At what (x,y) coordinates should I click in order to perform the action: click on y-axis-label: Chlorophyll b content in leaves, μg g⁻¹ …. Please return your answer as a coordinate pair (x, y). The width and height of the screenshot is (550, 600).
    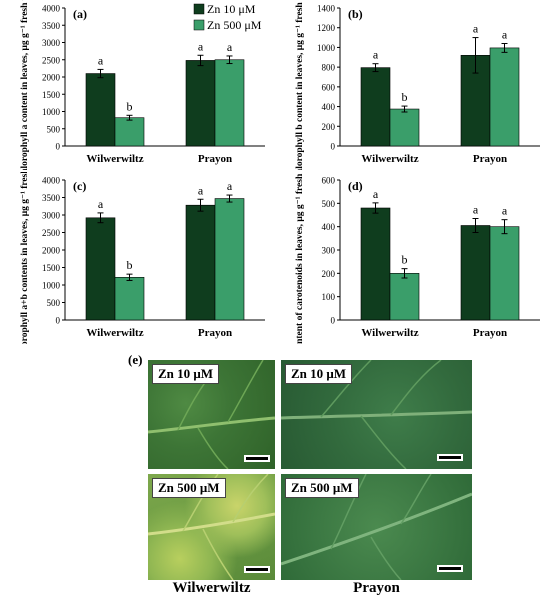
    Looking at the image, I should click on (300, 85).